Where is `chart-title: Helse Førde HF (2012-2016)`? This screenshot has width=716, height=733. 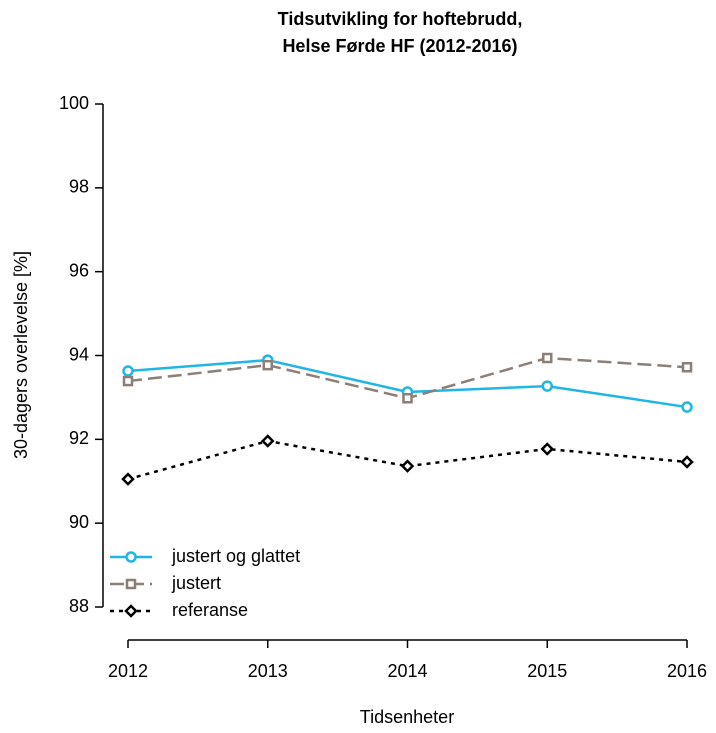 chart-title: Helse Førde HF (2012-2016) is located at coordinates (399, 46).